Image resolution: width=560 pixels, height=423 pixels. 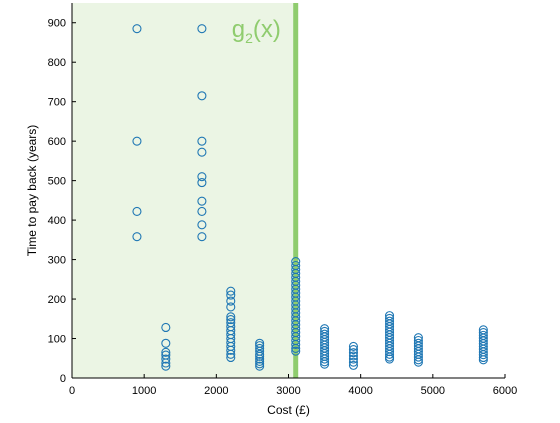 What do you see at coordinates (433, 391) in the screenshot?
I see `x-tick-label: 5000` at bounding box center [433, 391].